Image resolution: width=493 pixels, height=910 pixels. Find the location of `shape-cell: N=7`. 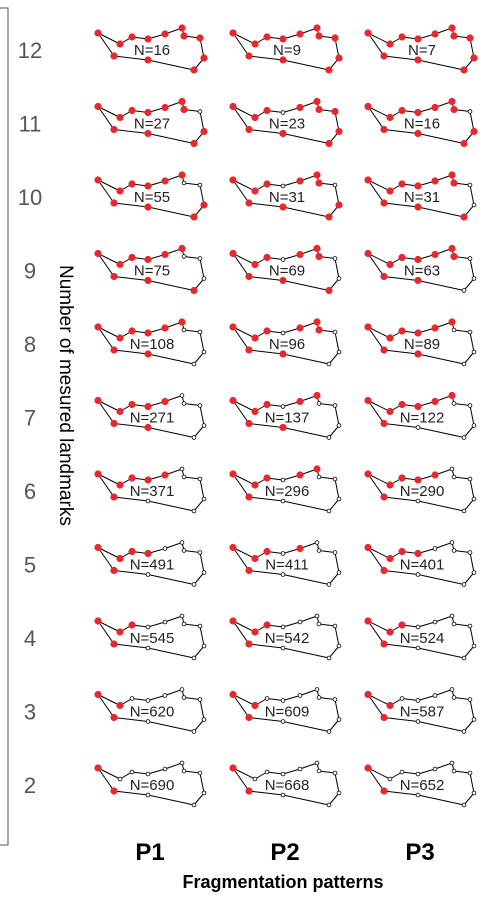

shape-cell: N=7 is located at coordinates (421, 49).